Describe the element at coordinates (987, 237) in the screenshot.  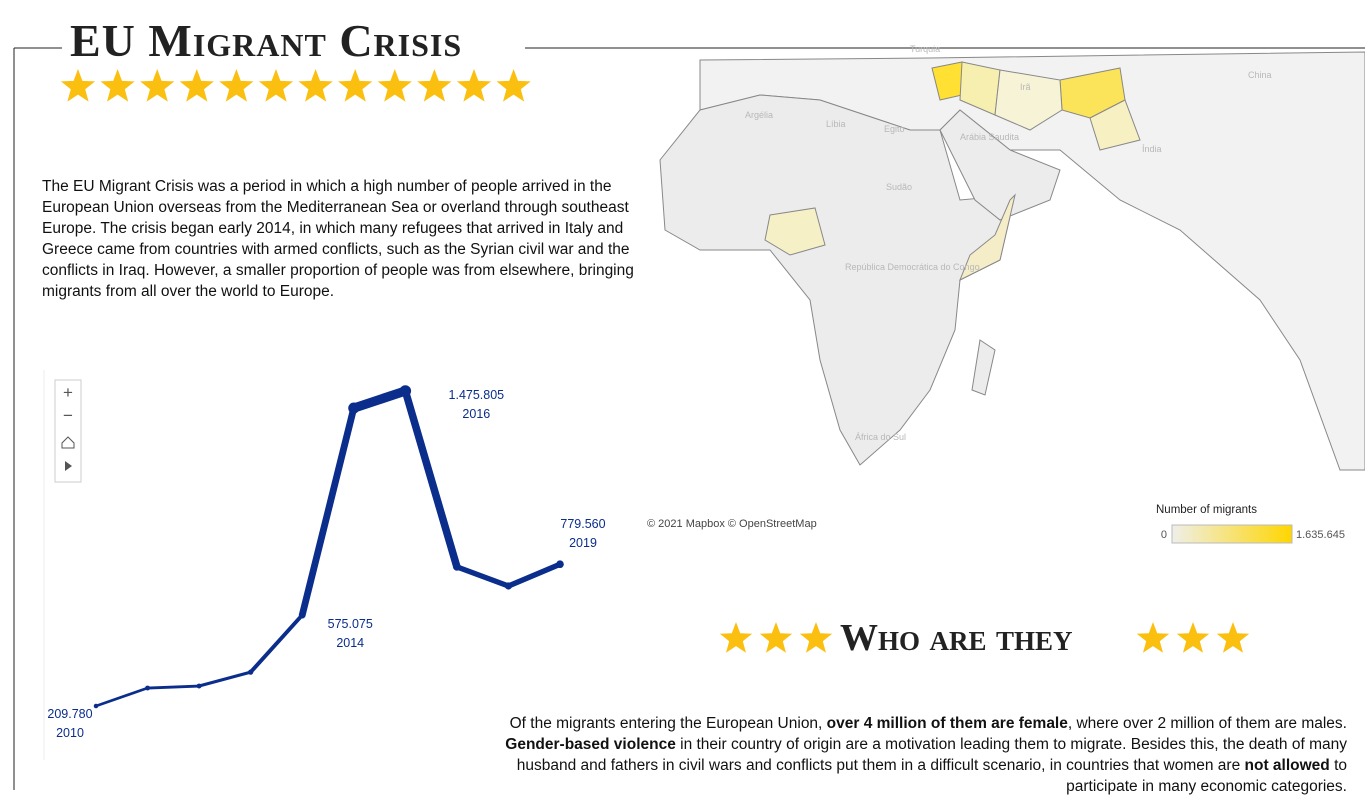
I see `map-somalia` at that location.